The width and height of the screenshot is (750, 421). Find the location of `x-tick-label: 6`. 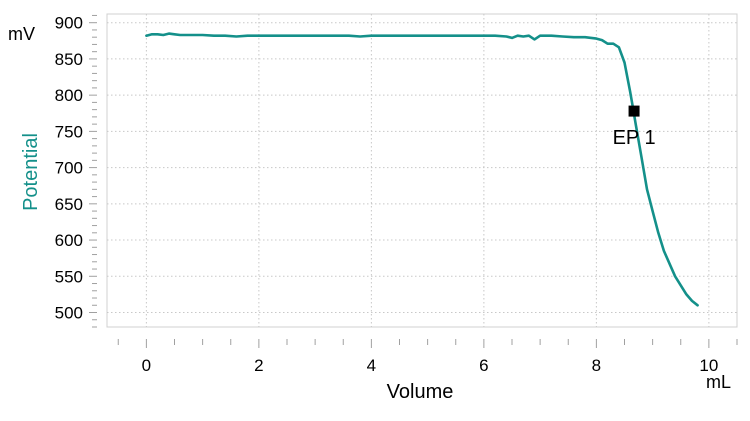

x-tick-label: 6 is located at coordinates (483, 365).